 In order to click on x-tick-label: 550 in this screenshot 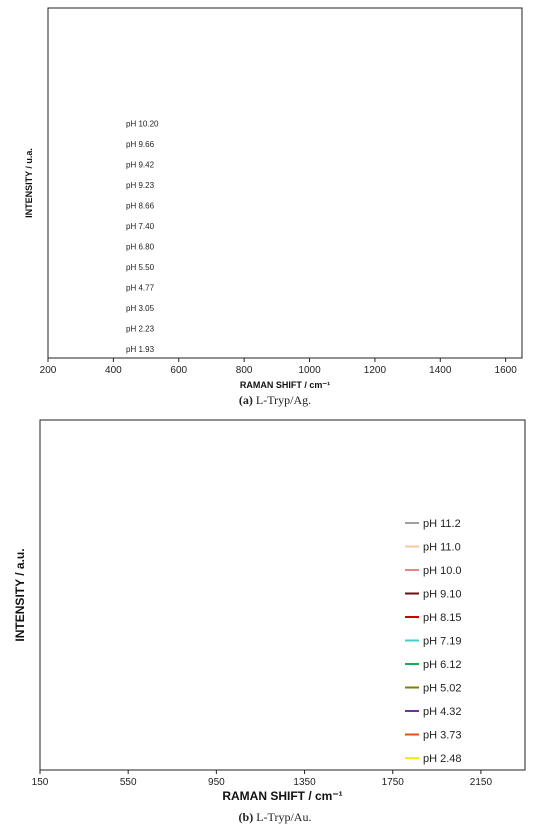, I will do `click(128, 782)`.